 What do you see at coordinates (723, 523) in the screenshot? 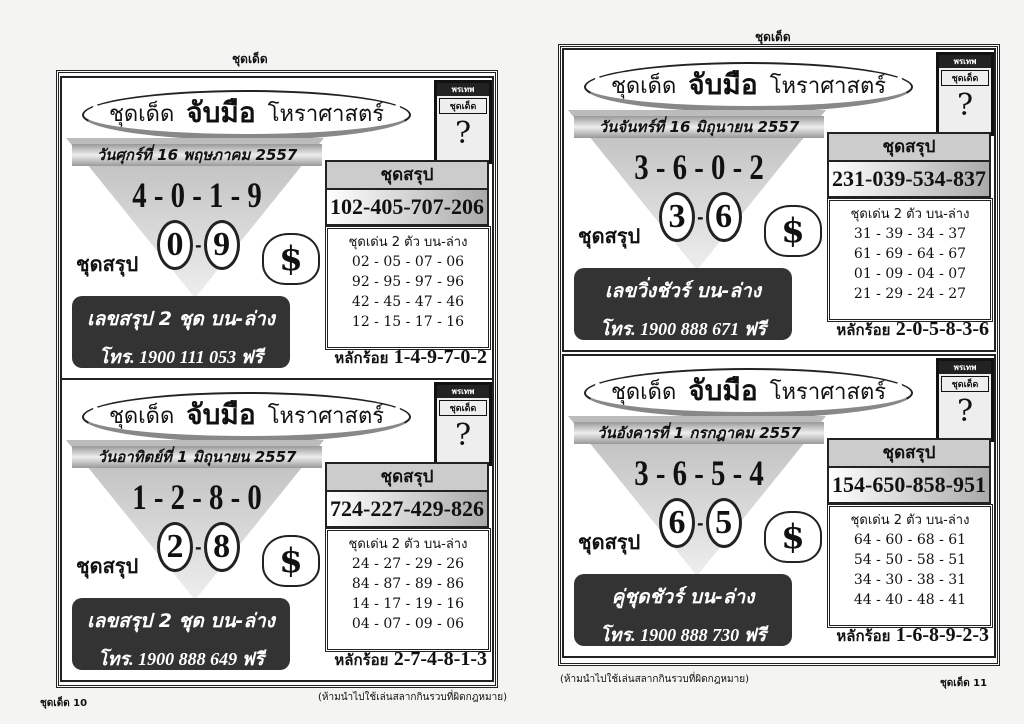
I see `pair-digit: 5` at bounding box center [723, 523].